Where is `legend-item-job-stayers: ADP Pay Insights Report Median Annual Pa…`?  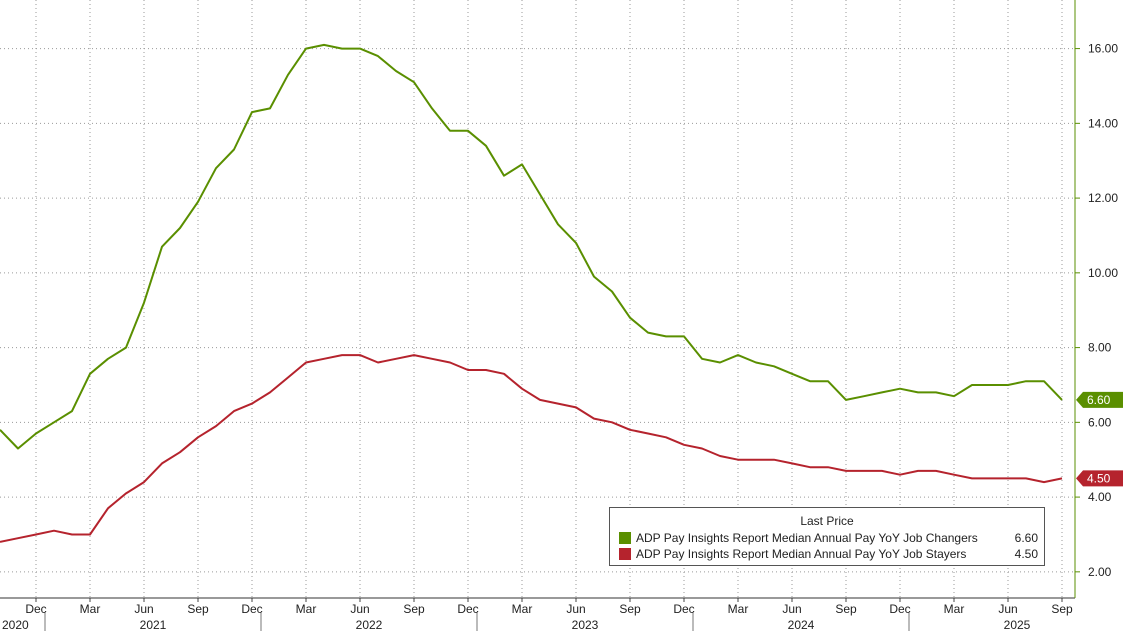 legend-item-job-stayers: ADP Pay Insights Report Median Annual Pa… is located at coordinates (827, 554).